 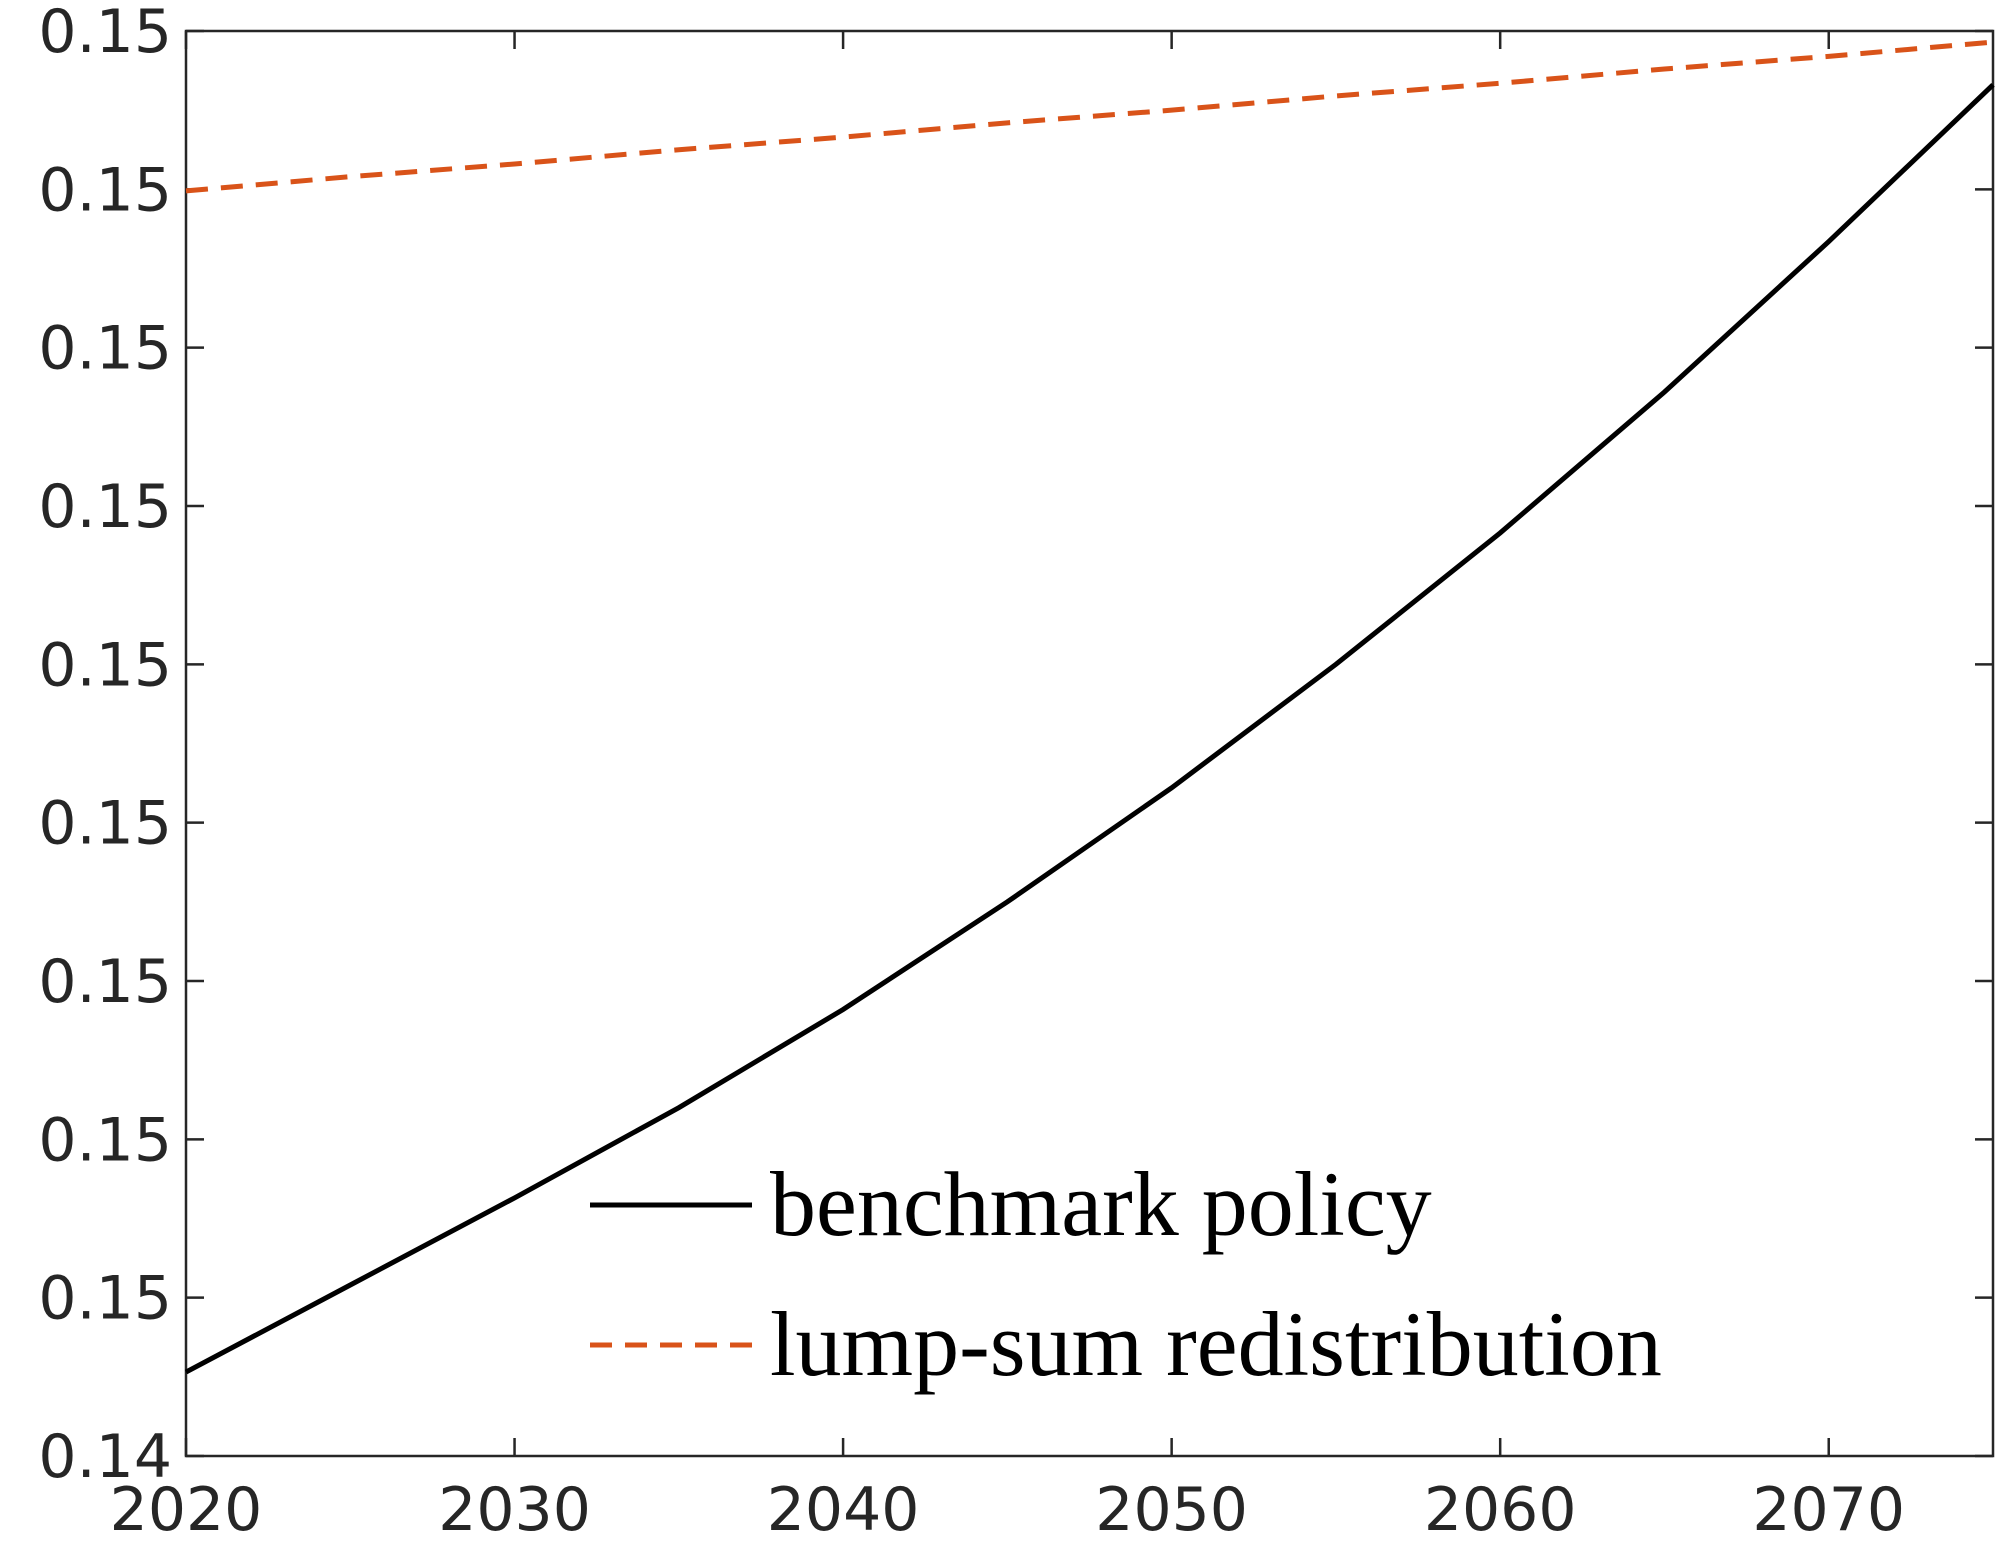 What do you see at coordinates (105, 1457) in the screenshot?
I see `y-tick-label: 0.14` at bounding box center [105, 1457].